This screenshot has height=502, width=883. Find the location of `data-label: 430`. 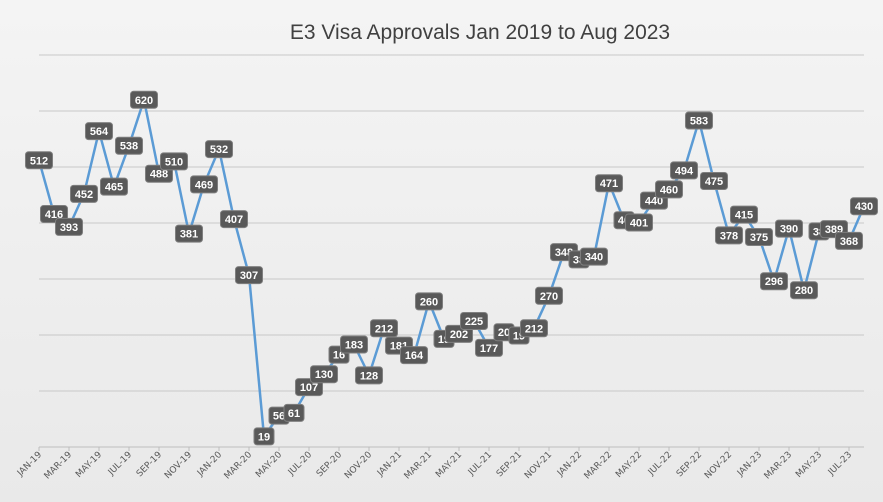

data-label: 430 is located at coordinates (864, 206).